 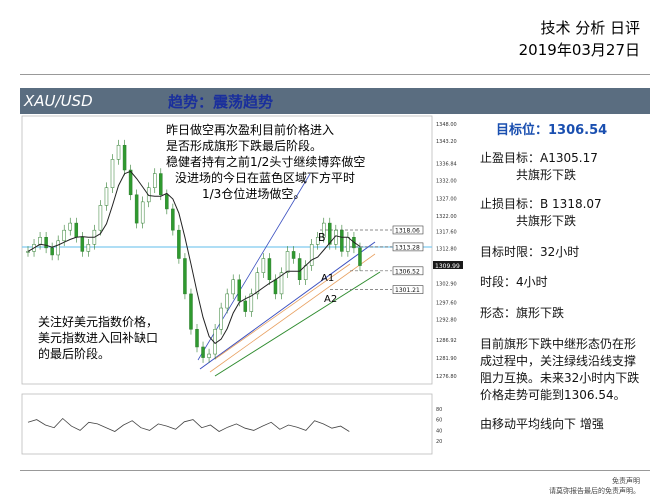 I want to click on price-tick-5: 1322.00, so click(x=446, y=217).